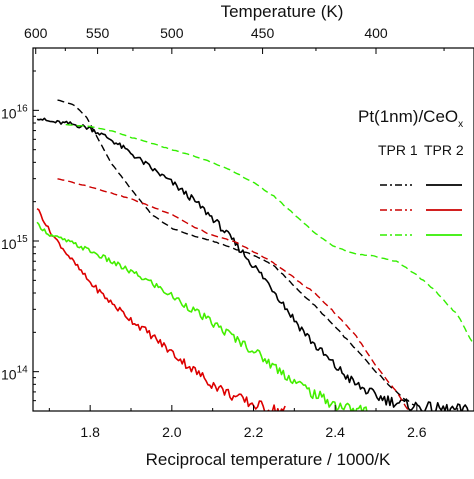  I want to click on legend: Pt(1nm)/CeOx TPR 1 TPR 2, so click(411, 171).